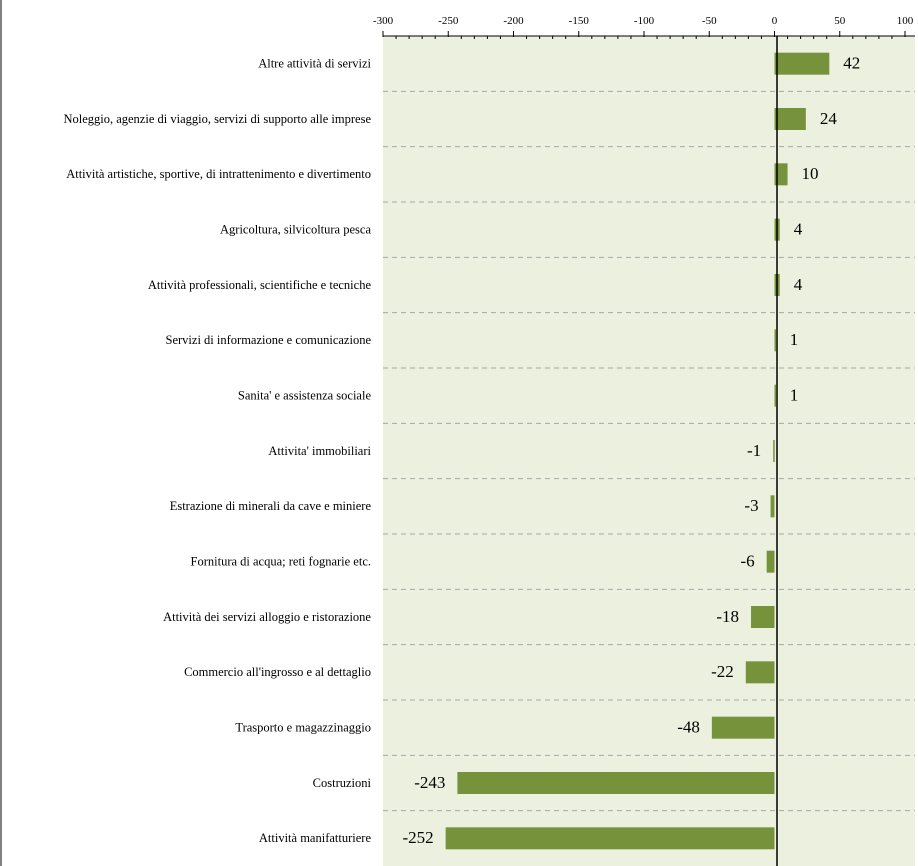 Image resolution: width=918 pixels, height=866 pixels. Describe the element at coordinates (281, 562) in the screenshot. I see `category-label: Fornitura di acqua; reti fognarie etc.` at that location.